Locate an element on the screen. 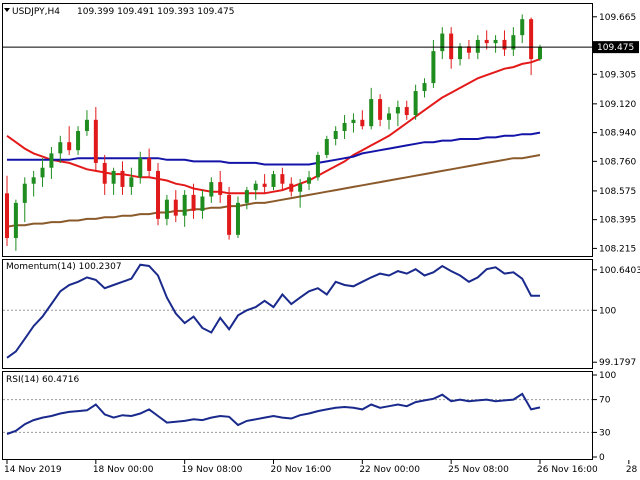  price-tick-label: 108.575 is located at coordinates (617, 192).